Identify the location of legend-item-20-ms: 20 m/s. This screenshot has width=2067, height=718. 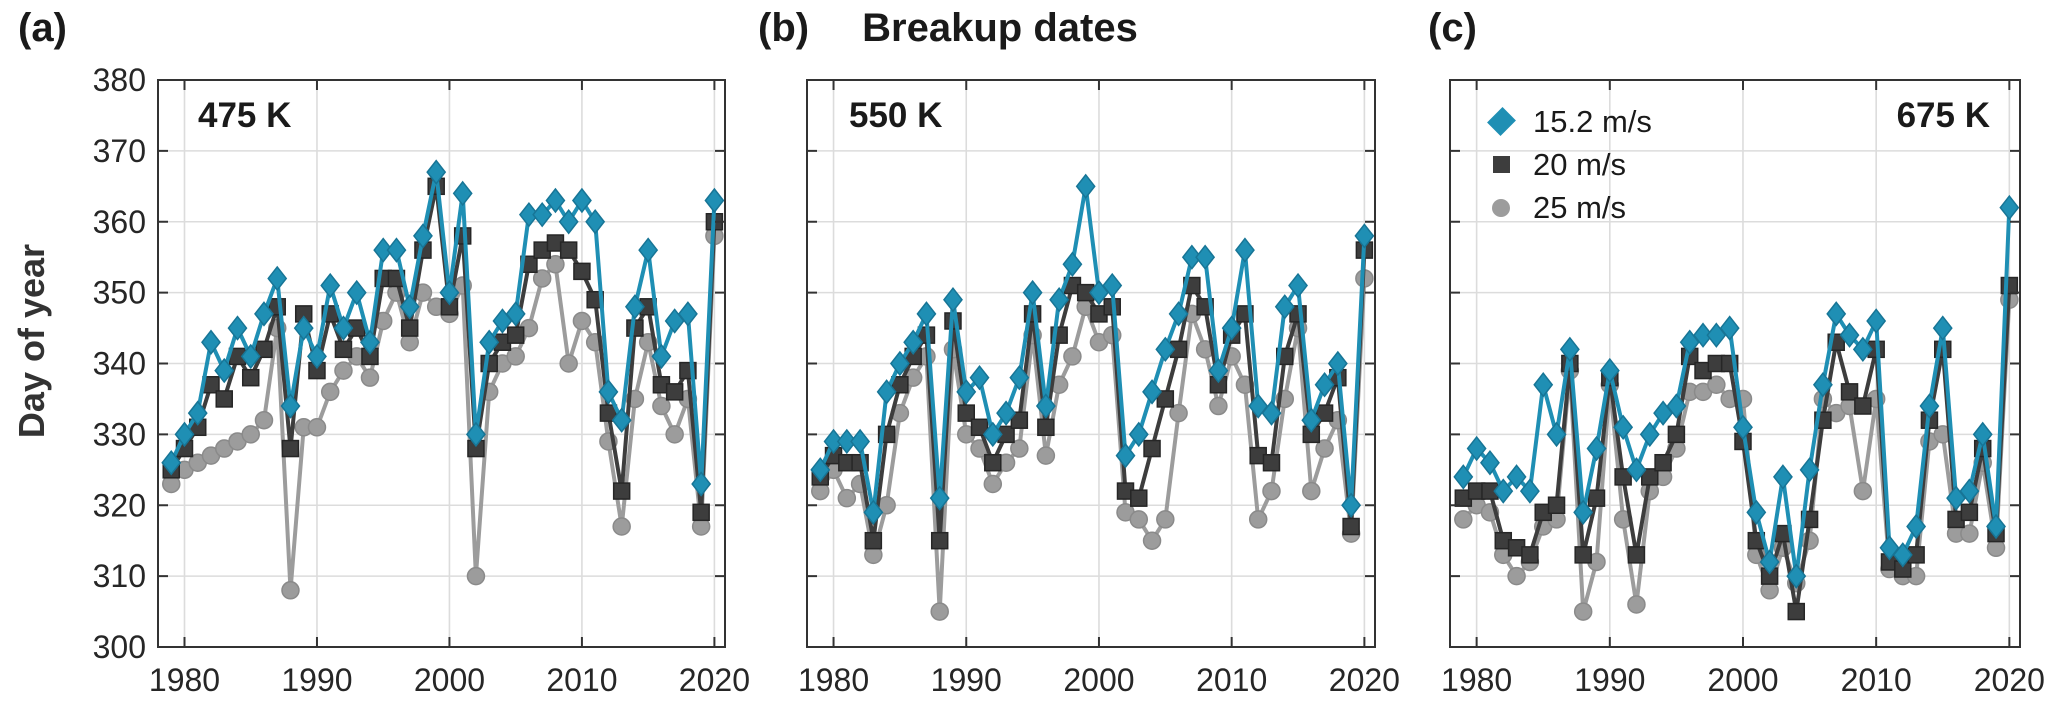
(1567, 164).